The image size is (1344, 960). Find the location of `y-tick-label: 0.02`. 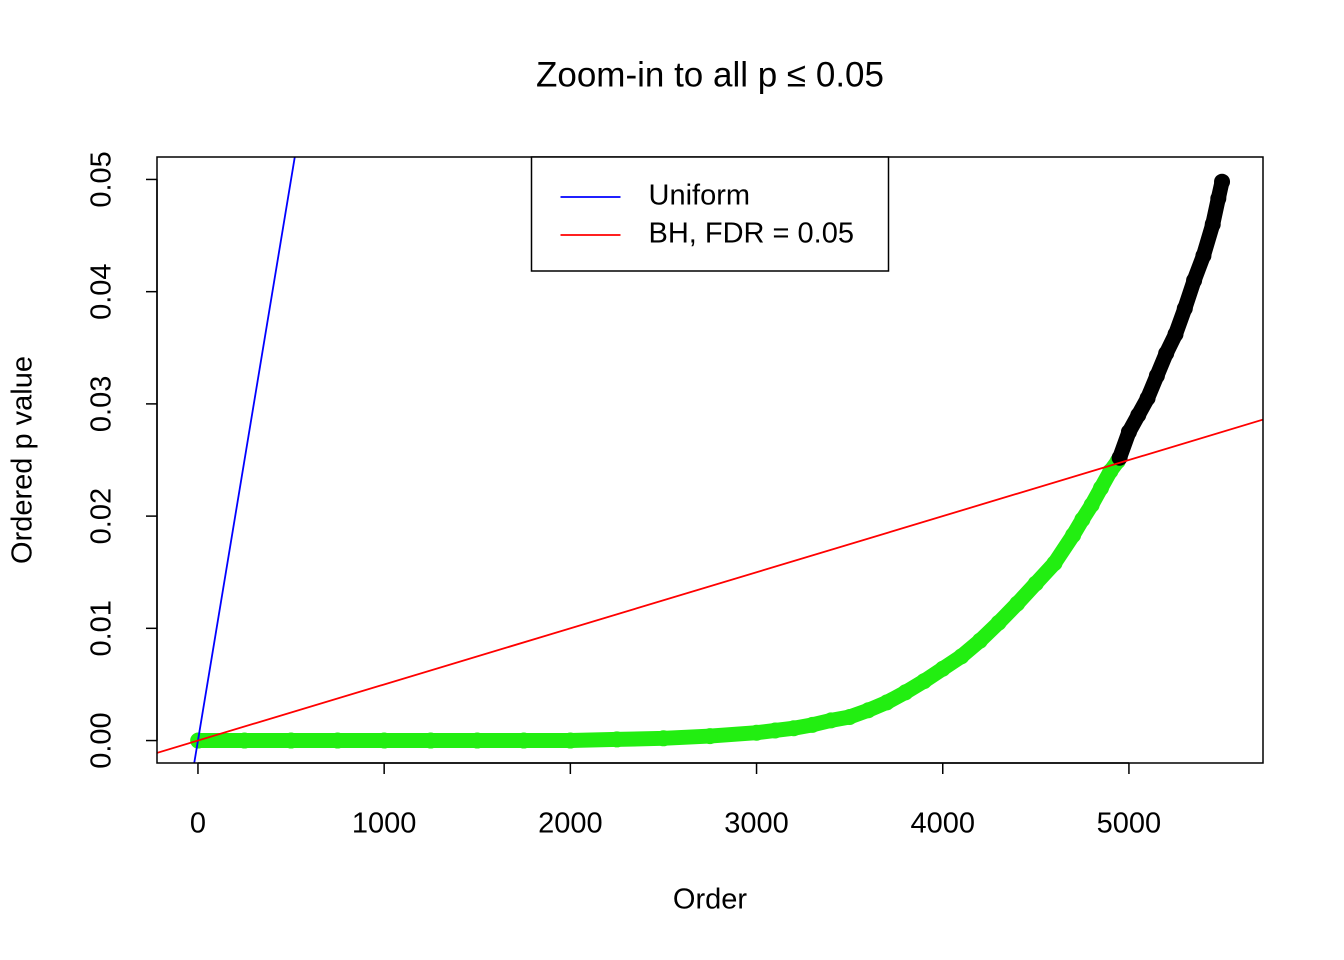

y-tick-label: 0.02 is located at coordinates (102, 516).